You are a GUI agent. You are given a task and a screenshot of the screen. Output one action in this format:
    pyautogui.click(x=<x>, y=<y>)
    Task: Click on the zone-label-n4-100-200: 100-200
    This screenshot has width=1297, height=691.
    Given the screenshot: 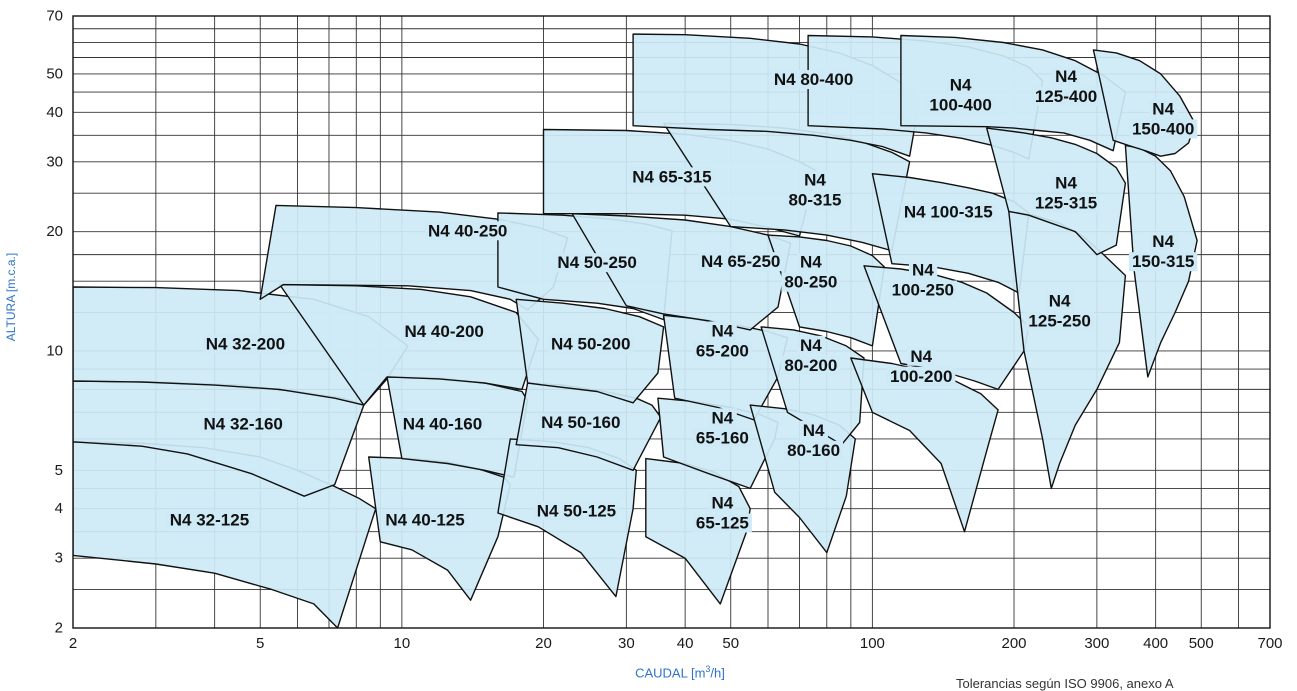 What is the action you would take?
    pyautogui.click(x=921, y=376)
    